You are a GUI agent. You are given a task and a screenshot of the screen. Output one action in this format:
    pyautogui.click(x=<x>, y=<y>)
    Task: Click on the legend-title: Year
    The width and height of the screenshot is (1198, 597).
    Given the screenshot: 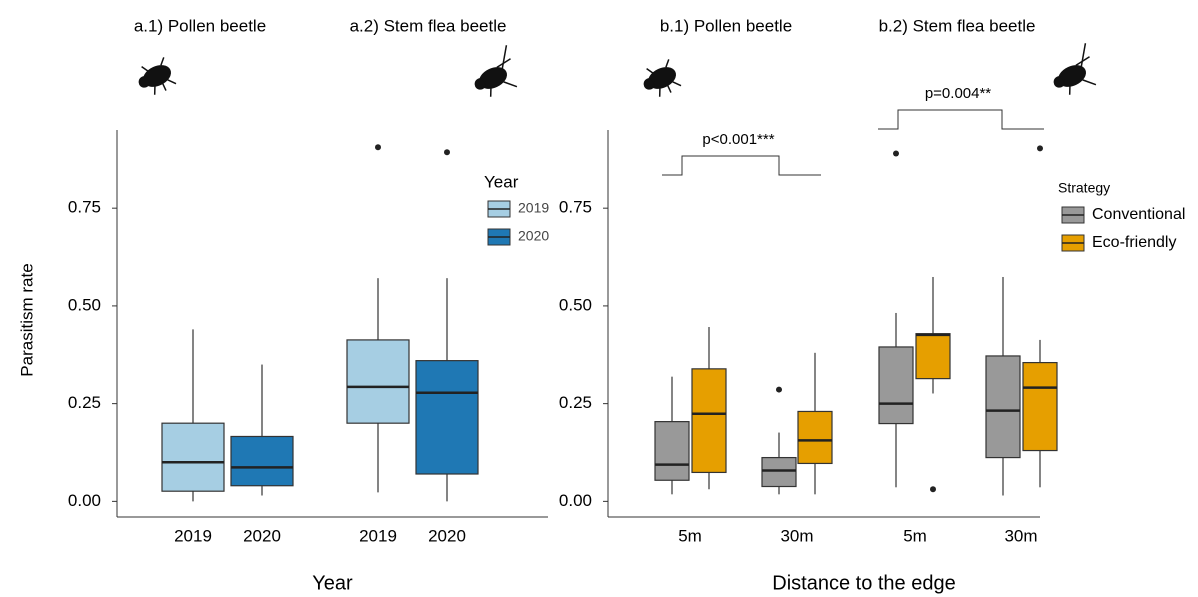 What is the action you would take?
    pyautogui.click(x=501, y=181)
    